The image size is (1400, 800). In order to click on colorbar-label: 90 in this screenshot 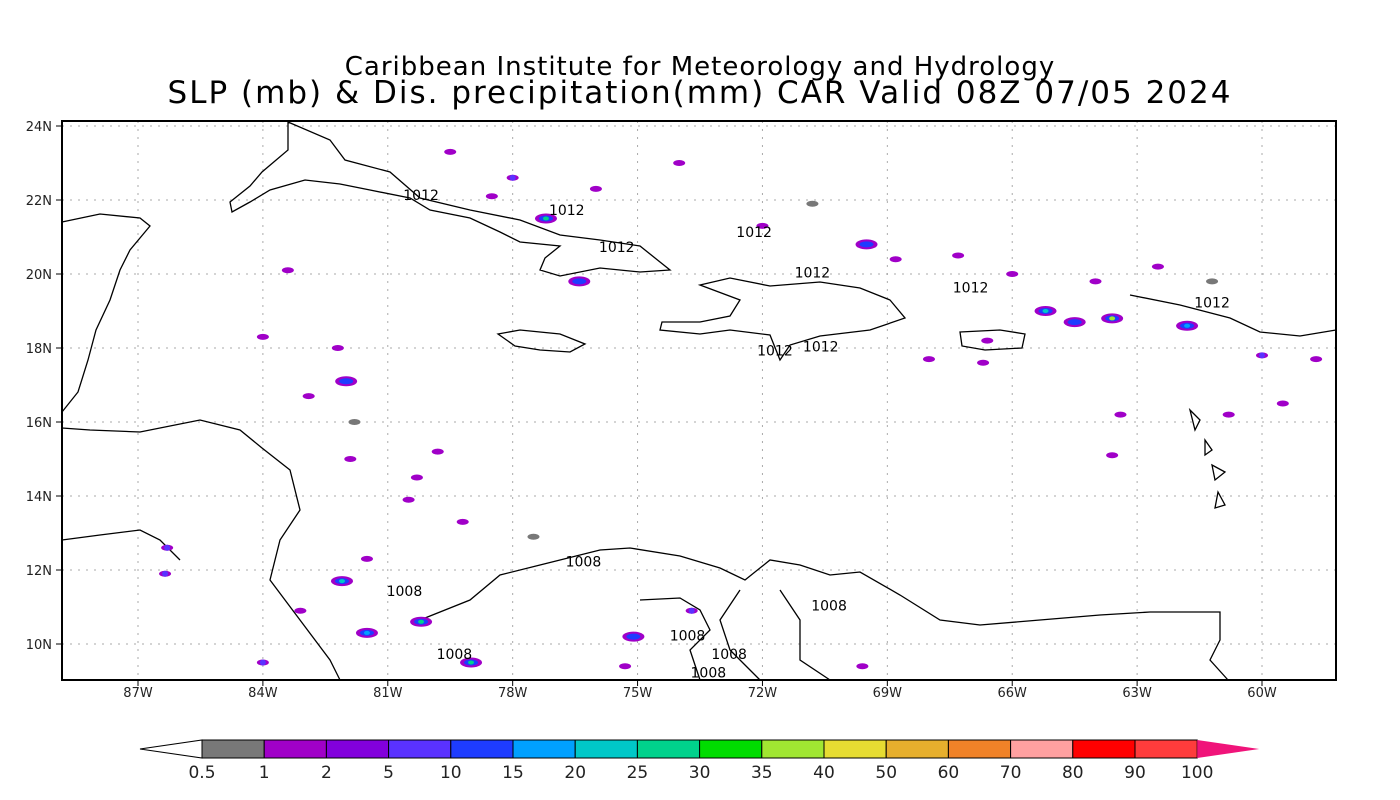, I will do `click(1135, 773)`.